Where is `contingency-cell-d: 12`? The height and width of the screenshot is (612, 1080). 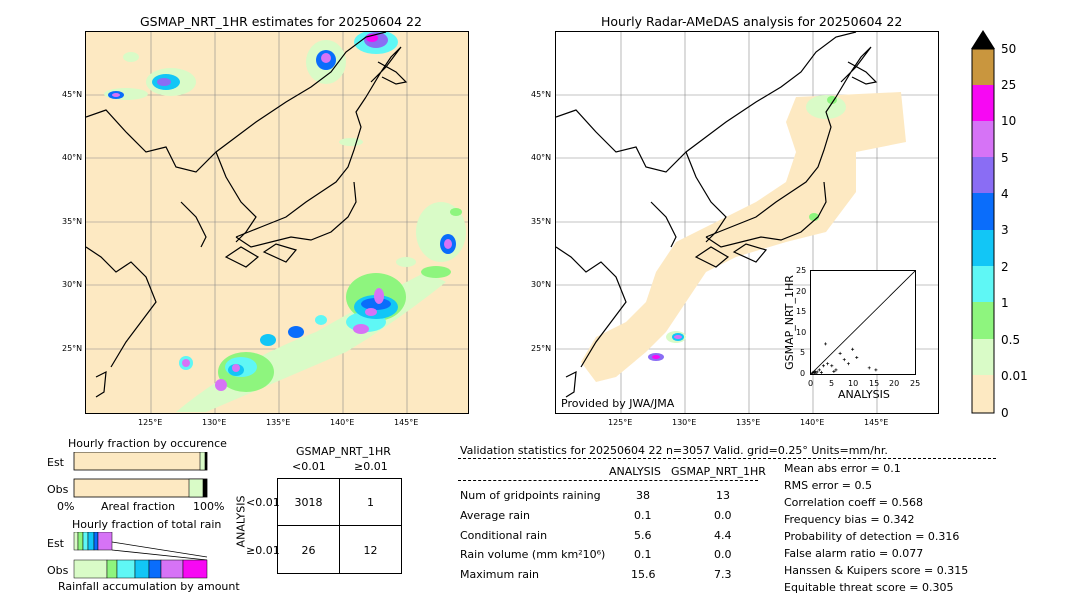 contingency-cell-d: 12 is located at coordinates (370, 549).